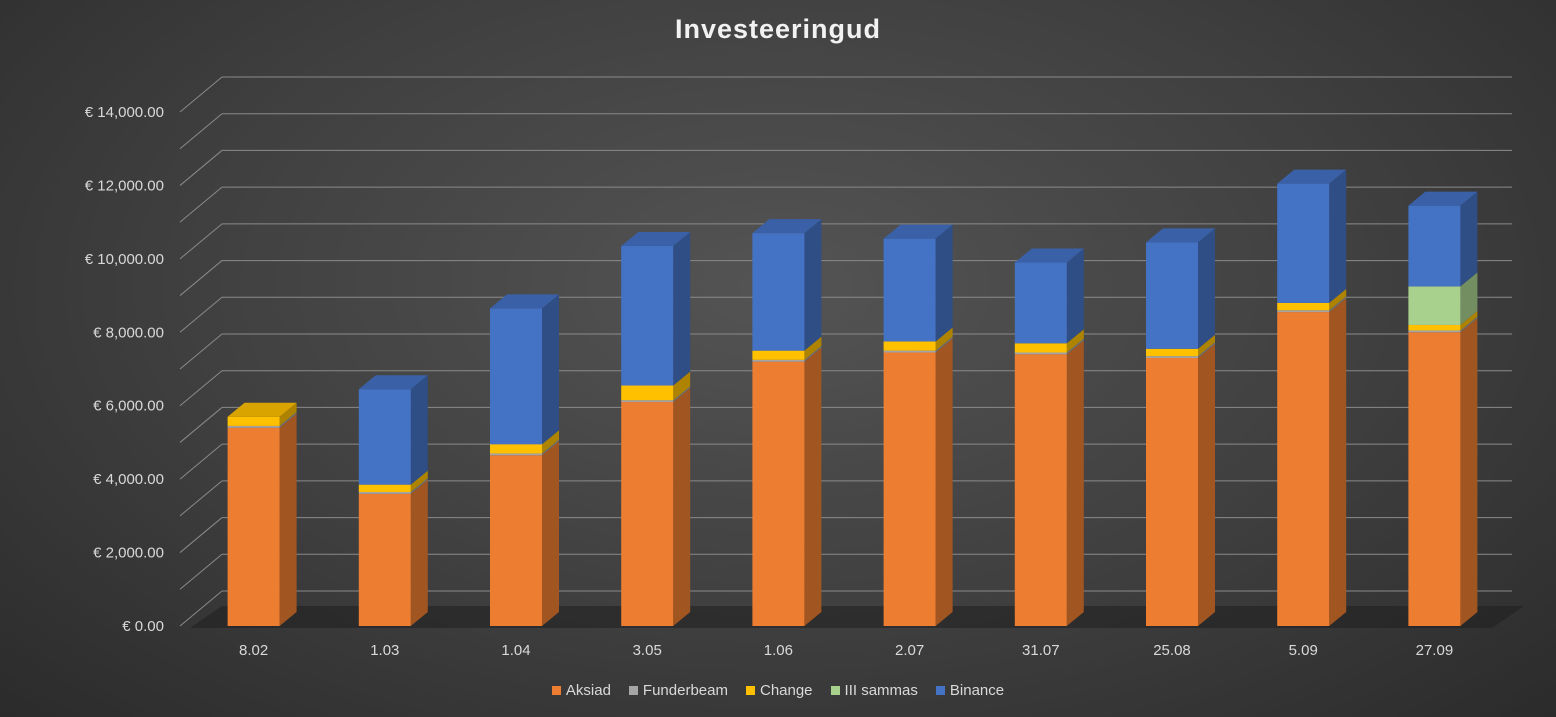 This screenshot has width=1556, height=717. Describe the element at coordinates (515, 650) in the screenshot. I see `x-tick-label: 1.04` at that location.